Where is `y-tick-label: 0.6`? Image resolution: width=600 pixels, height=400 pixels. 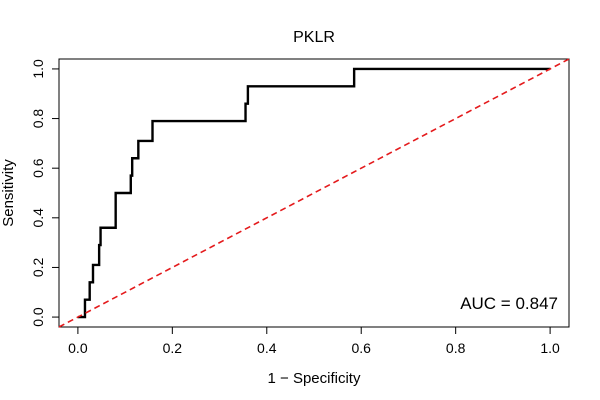
y-tick-label: 0.6 is located at coordinates (38, 168).